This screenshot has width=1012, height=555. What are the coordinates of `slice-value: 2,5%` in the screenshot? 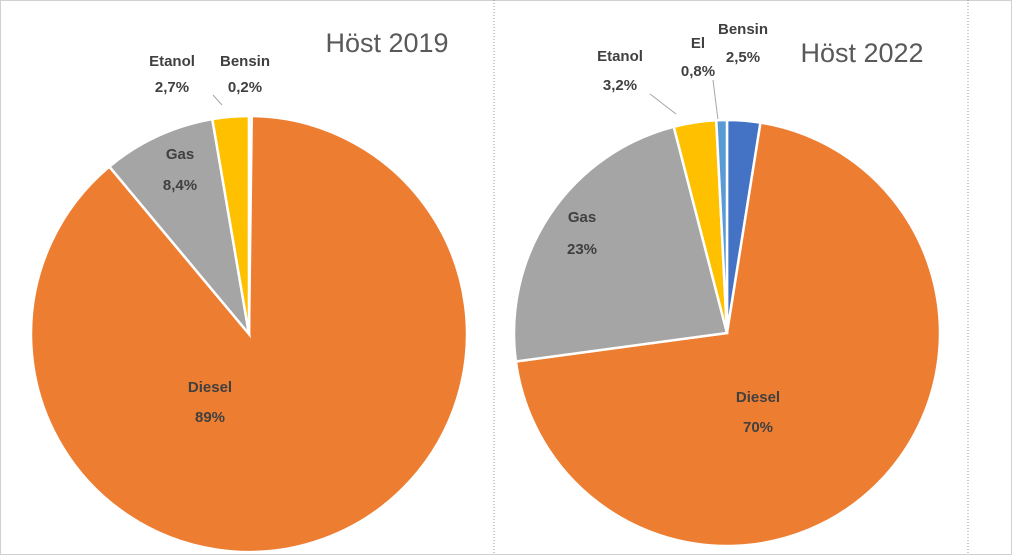 It's located at (743, 57).